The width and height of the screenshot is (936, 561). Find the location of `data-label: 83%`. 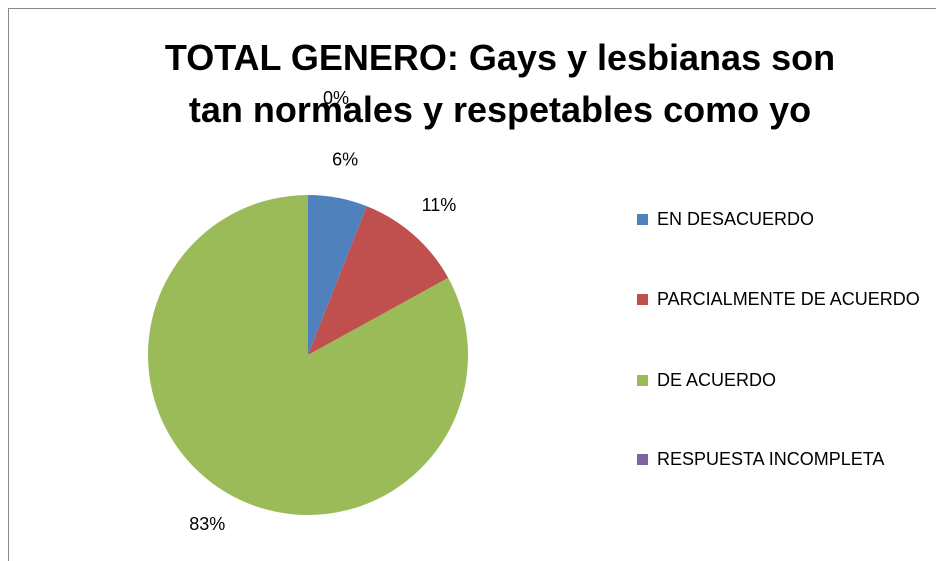

data-label: 83% is located at coordinates (207, 524).